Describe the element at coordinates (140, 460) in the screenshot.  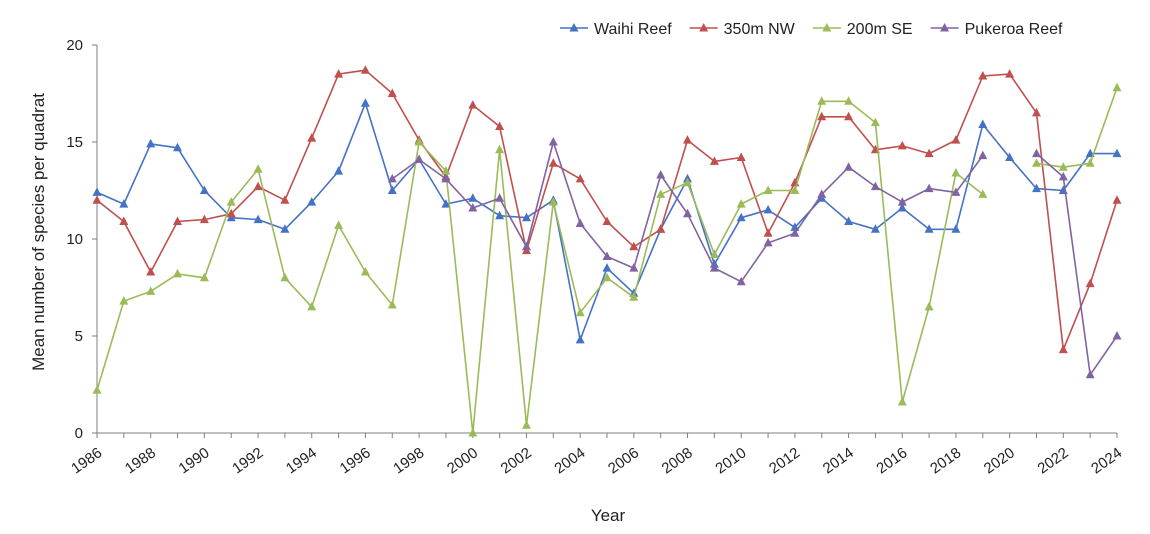
I see `x-tick-label: 1988` at that location.